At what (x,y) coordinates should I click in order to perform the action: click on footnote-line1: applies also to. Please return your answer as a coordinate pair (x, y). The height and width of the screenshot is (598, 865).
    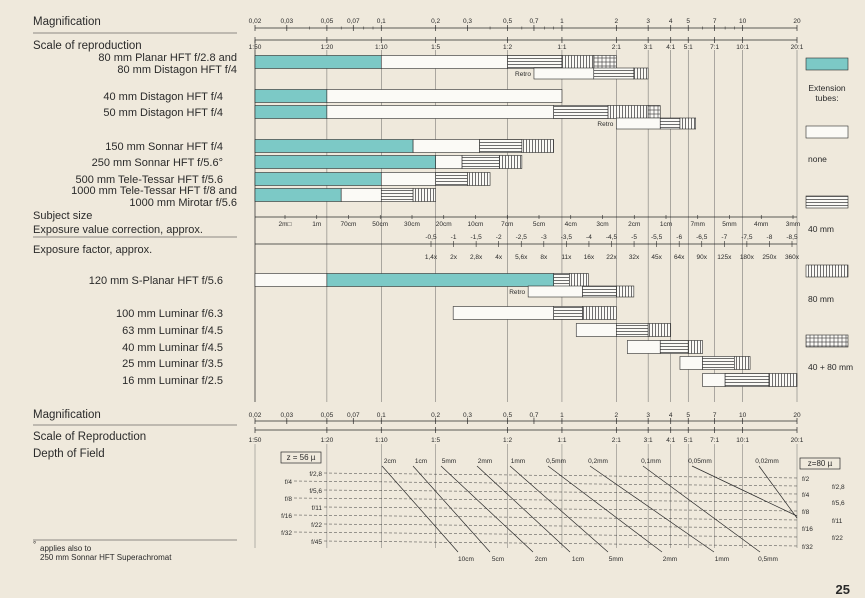
    Looking at the image, I should click on (66, 548).